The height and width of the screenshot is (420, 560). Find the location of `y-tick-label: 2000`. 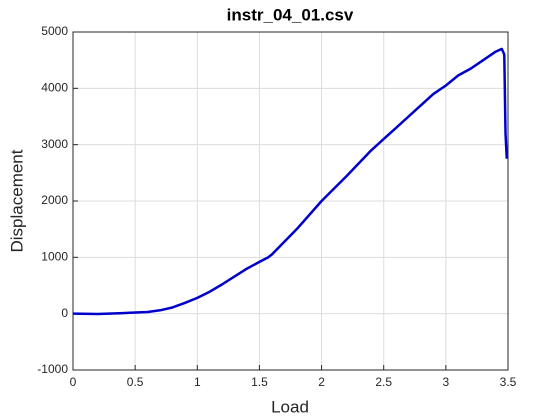

y-tick-label: 2000 is located at coordinates (54, 200).